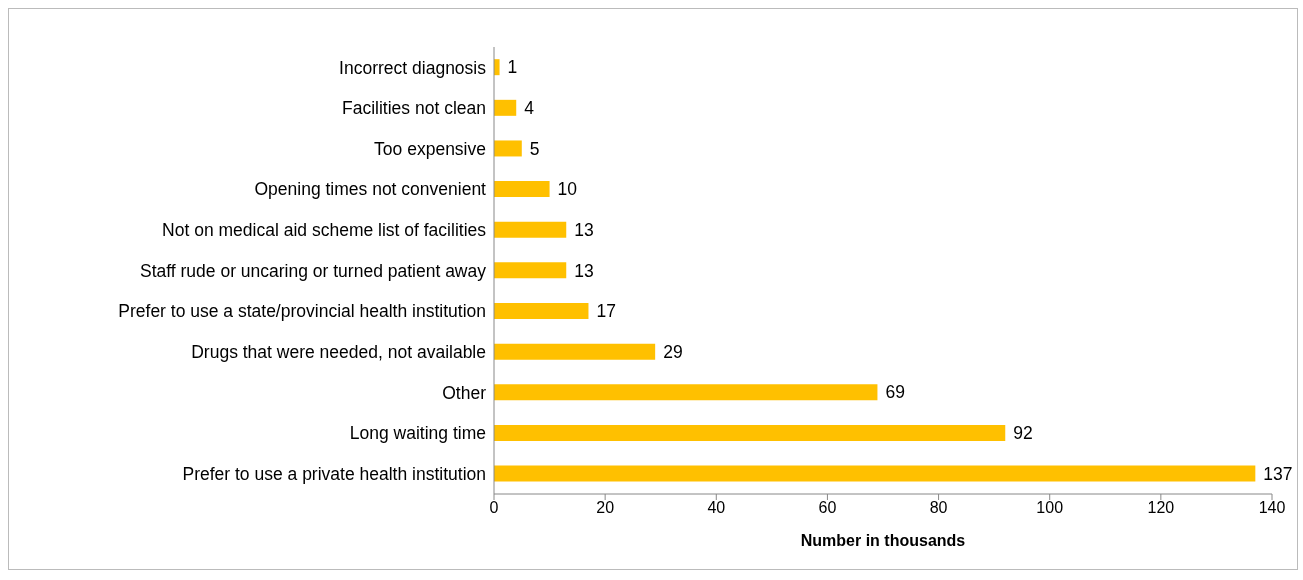  What do you see at coordinates (895, 392) in the screenshot?
I see `data-label: 69` at bounding box center [895, 392].